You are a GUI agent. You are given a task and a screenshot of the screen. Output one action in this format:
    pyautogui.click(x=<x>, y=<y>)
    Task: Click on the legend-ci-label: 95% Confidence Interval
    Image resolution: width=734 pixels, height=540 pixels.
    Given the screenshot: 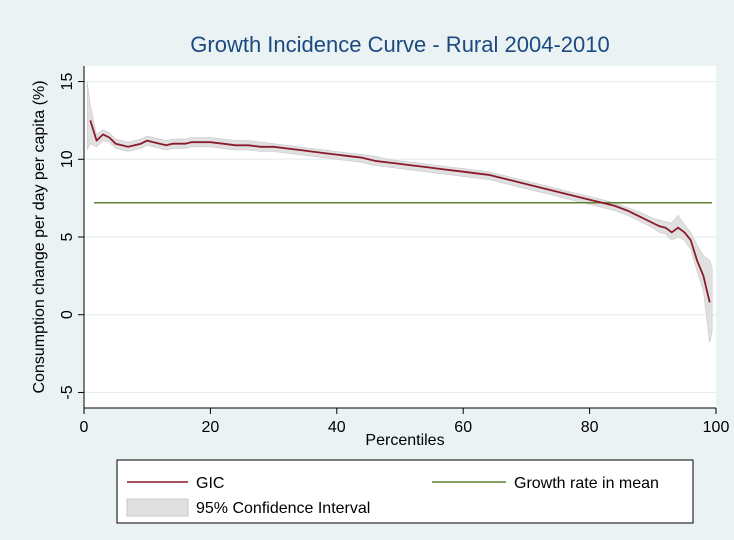 What is the action you would take?
    pyautogui.click(x=283, y=508)
    